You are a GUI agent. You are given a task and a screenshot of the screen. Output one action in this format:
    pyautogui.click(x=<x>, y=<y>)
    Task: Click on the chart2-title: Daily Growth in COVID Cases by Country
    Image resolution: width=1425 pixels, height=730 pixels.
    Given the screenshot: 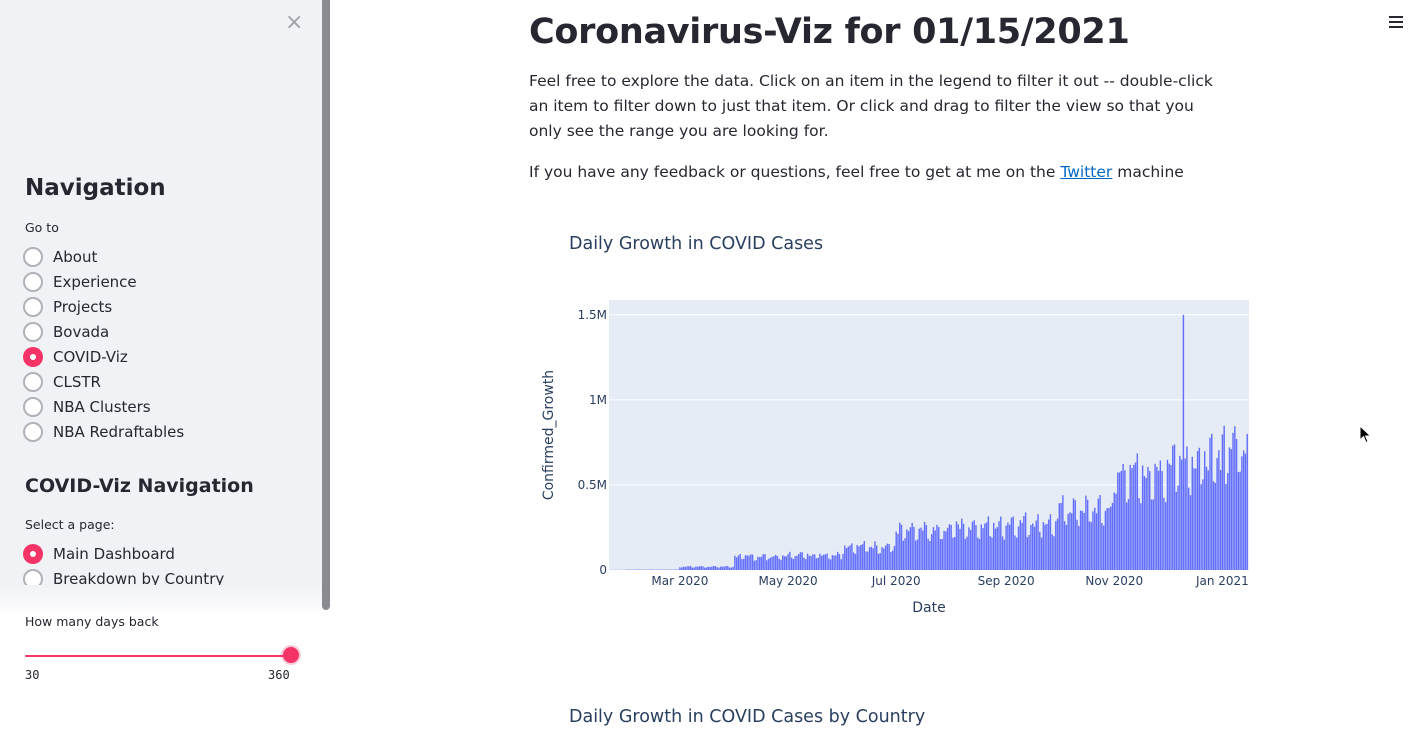 What is the action you would take?
    pyautogui.click(x=747, y=717)
    